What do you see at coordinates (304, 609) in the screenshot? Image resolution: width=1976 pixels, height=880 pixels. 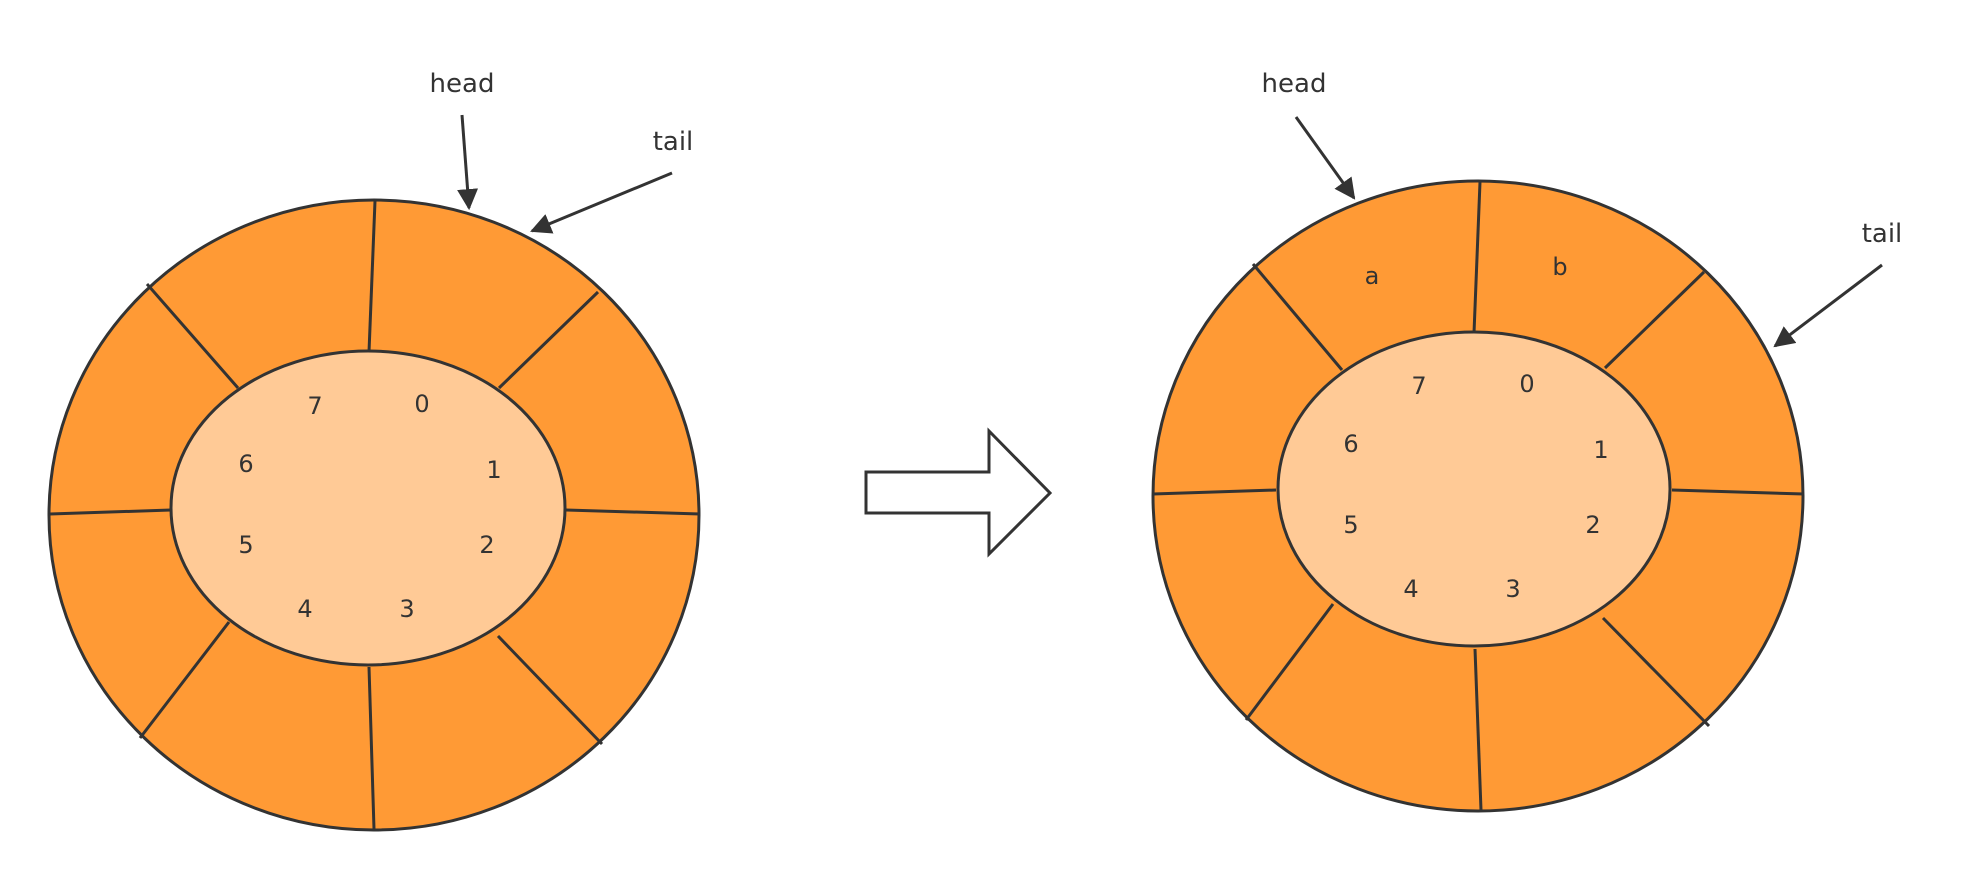 I see `left-index-4: 4` at bounding box center [304, 609].